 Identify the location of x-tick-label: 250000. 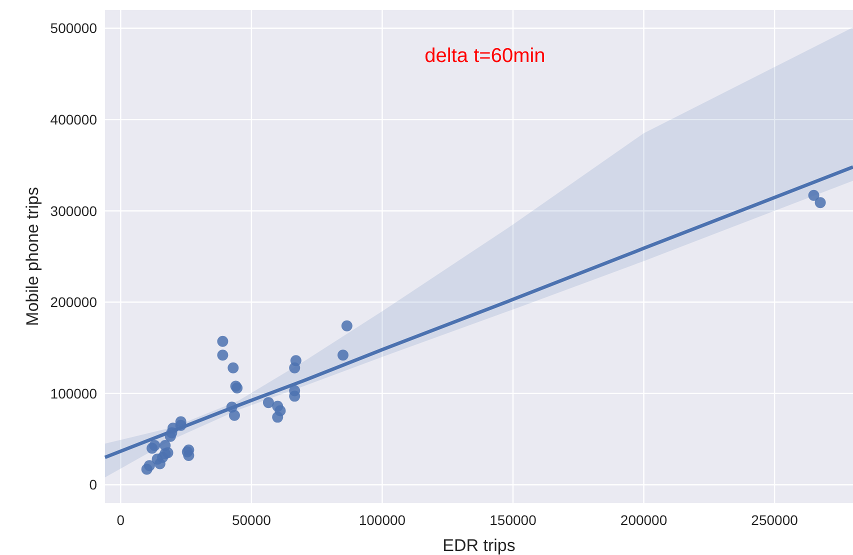
(774, 520).